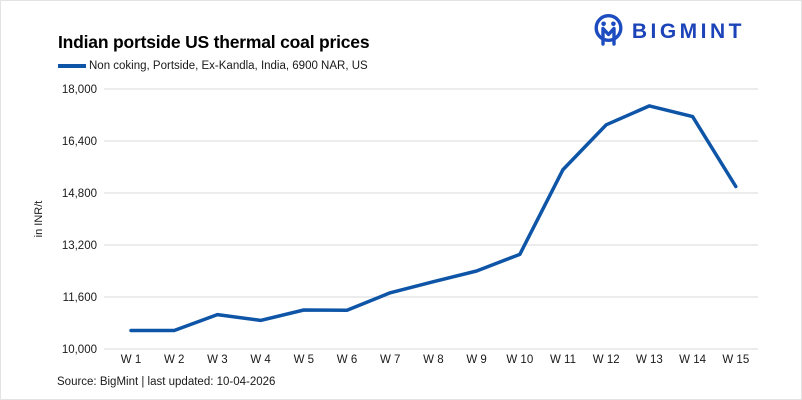  I want to click on x-axis-tick-label: W 6, so click(347, 360).